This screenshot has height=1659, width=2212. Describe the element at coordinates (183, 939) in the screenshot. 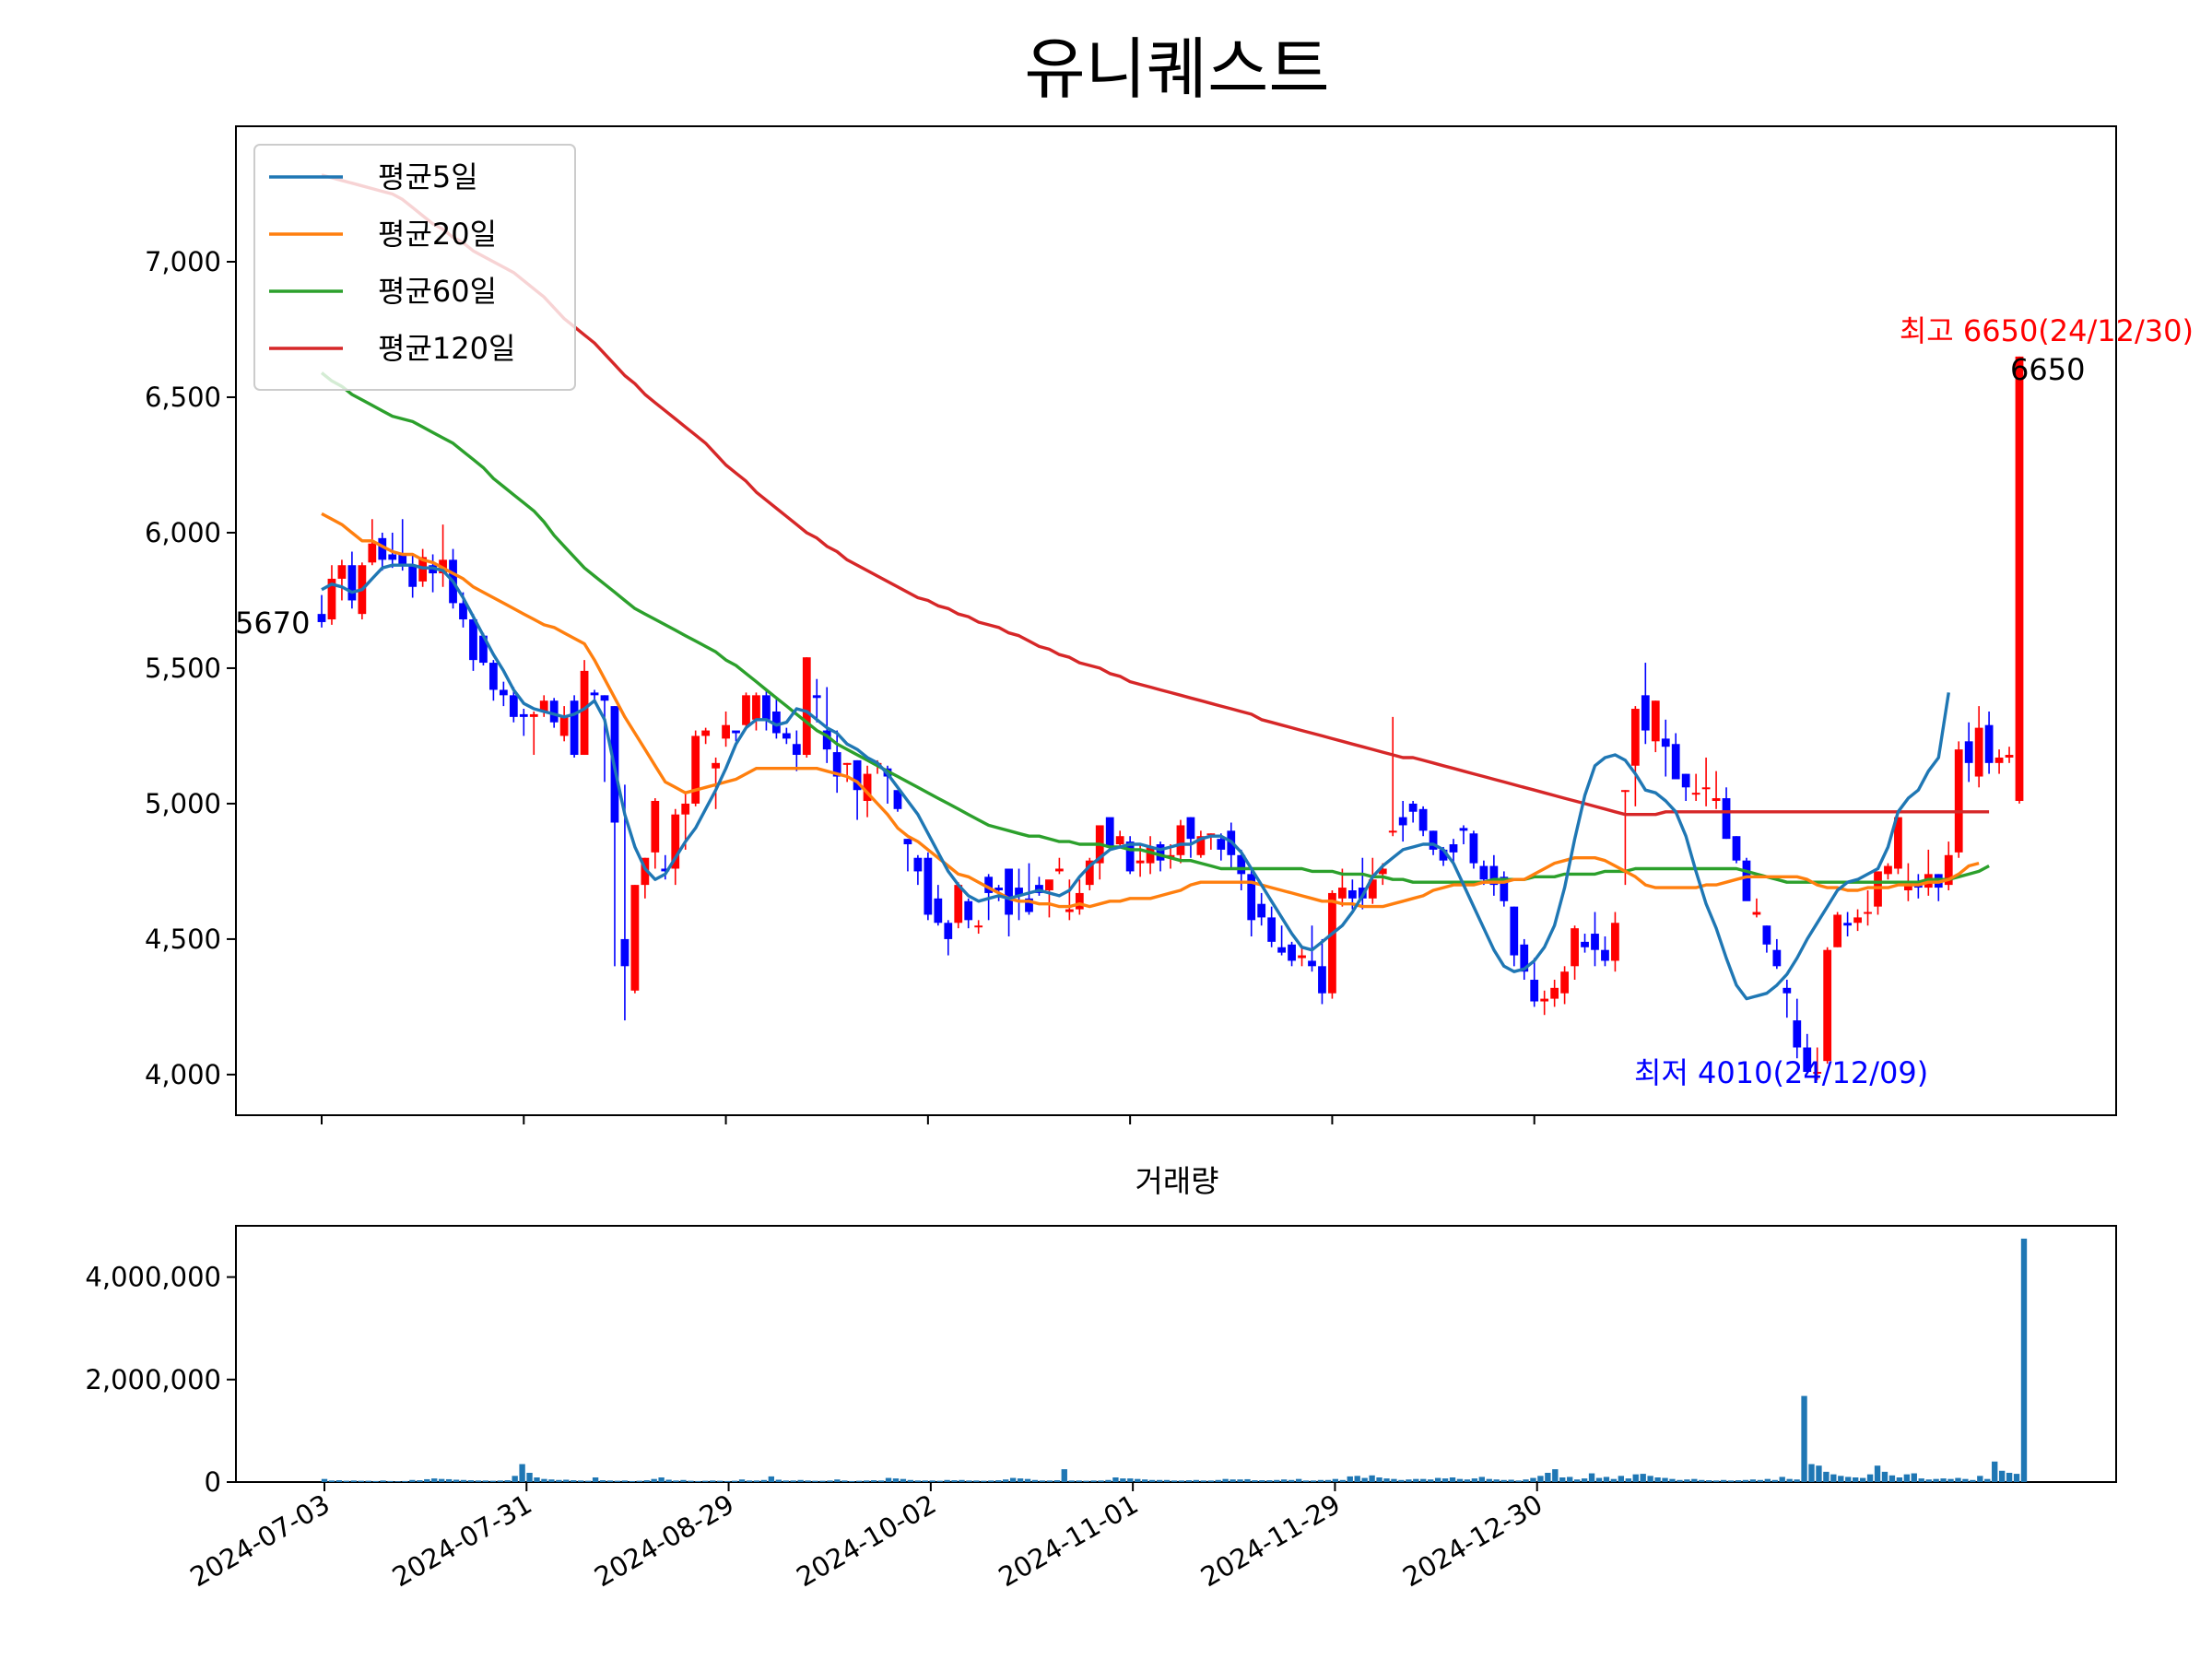

I see `y-tick-label: 4,500` at that location.